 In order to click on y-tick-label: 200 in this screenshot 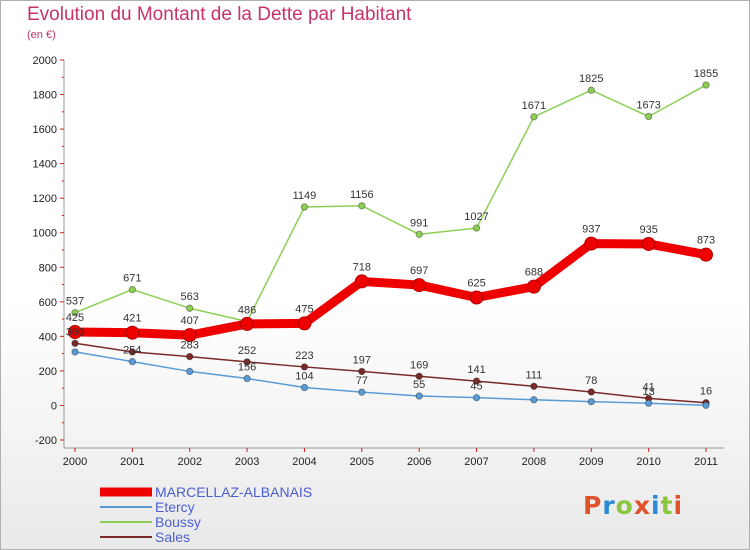, I will do `click(48, 372)`.